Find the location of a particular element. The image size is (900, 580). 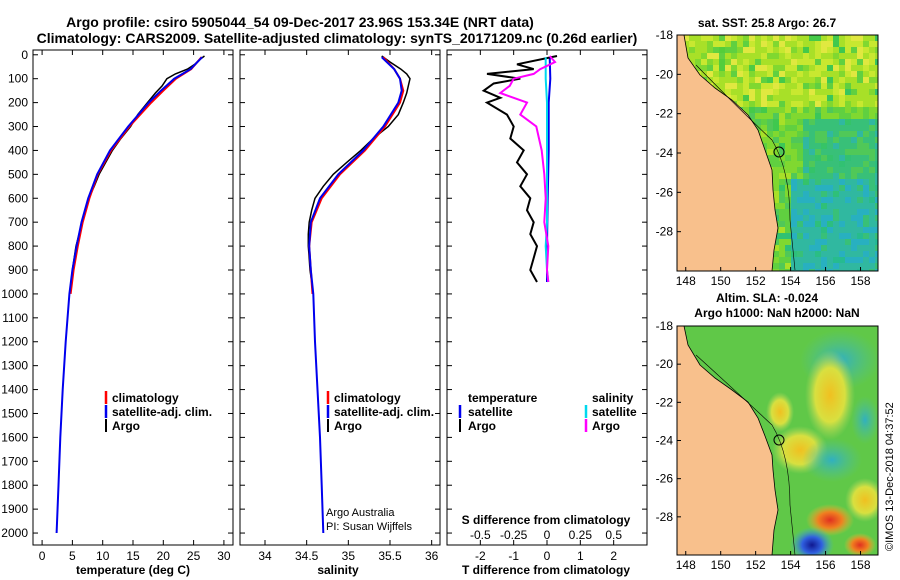

depth-tick-label: 1900 is located at coordinates (14, 509).